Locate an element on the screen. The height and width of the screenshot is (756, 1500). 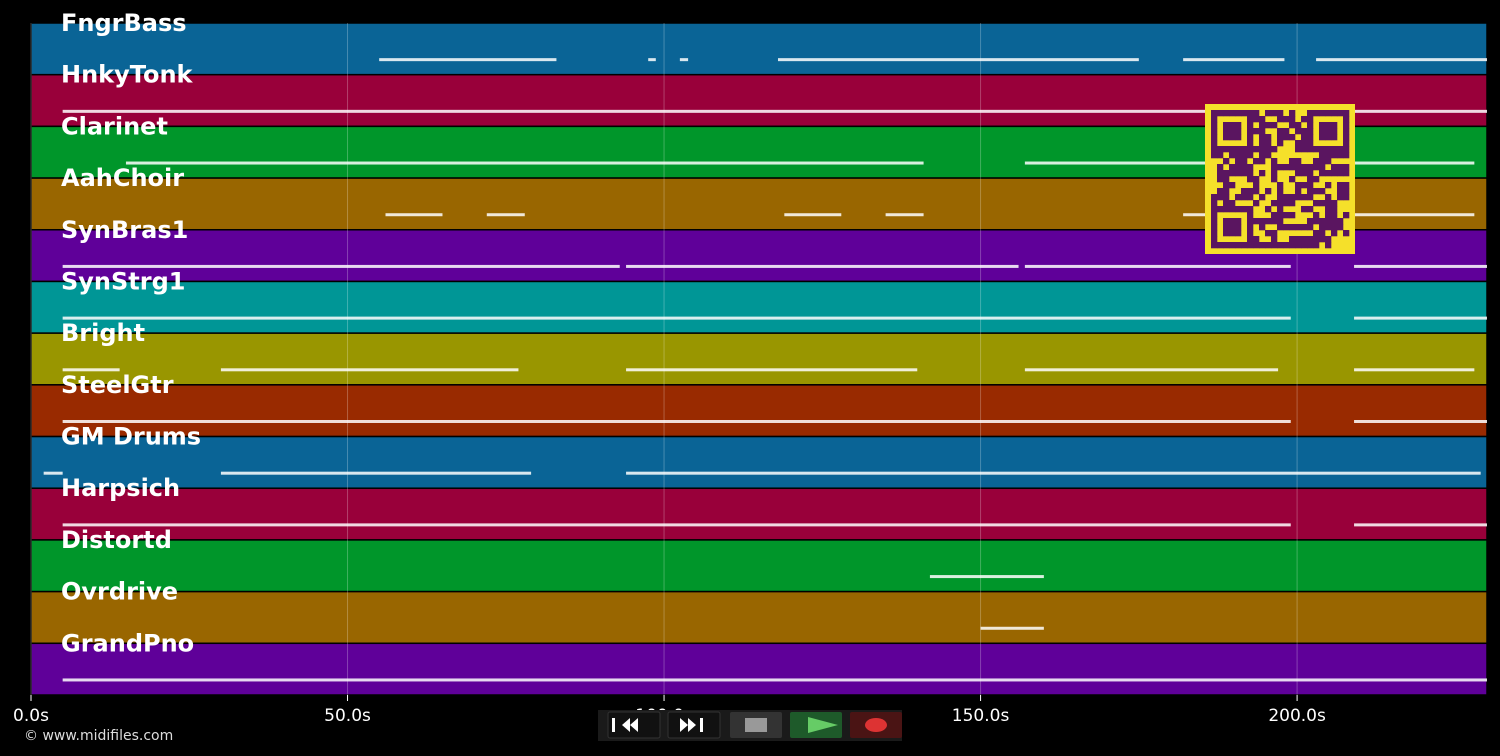
play-button is located at coordinates (816, 725).